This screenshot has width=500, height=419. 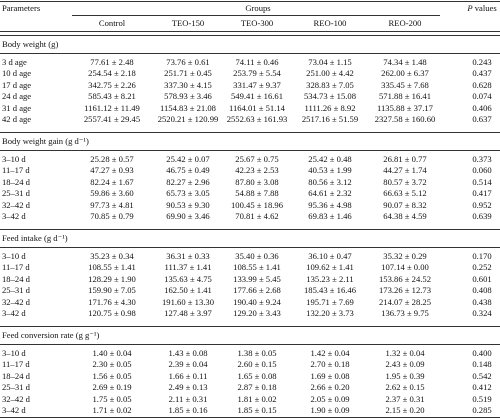 What do you see at coordinates (405, 364) in the screenshot?
I see `cell-value: 2.43 ± 0.09` at bounding box center [405, 364].